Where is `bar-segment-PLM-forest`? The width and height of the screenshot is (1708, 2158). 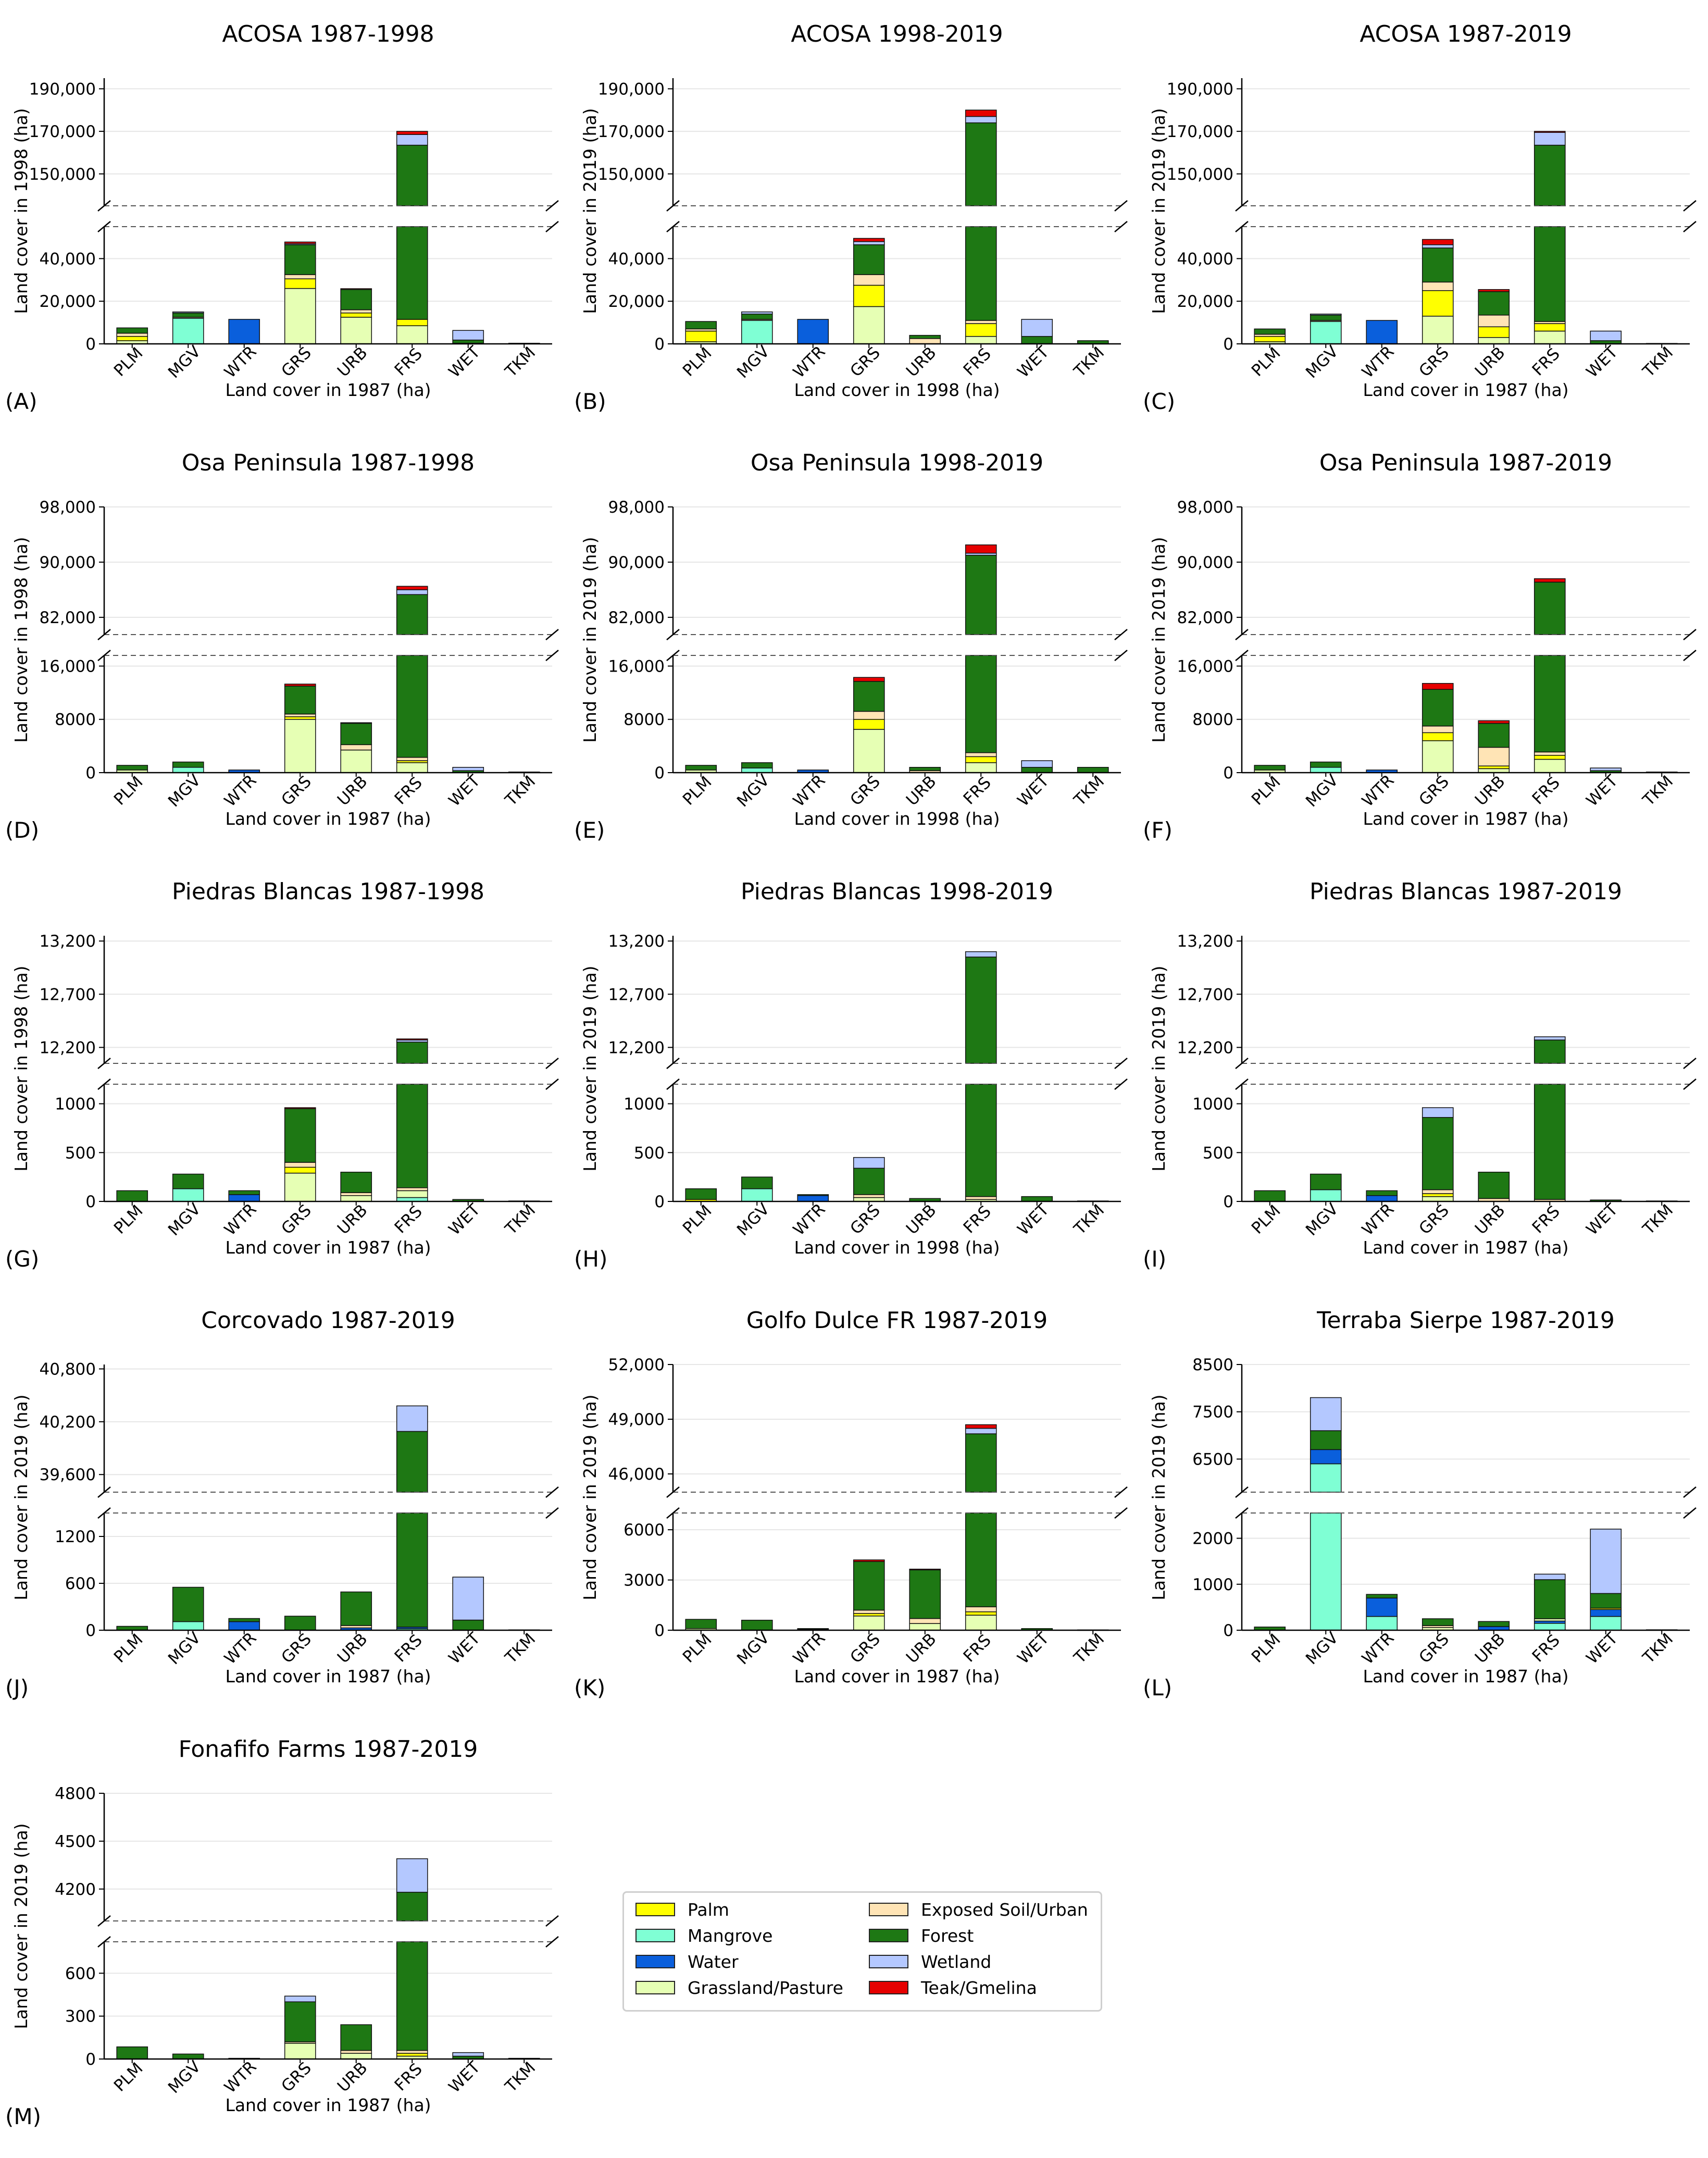
bar-segment-PLM-forest is located at coordinates (1270, 331).